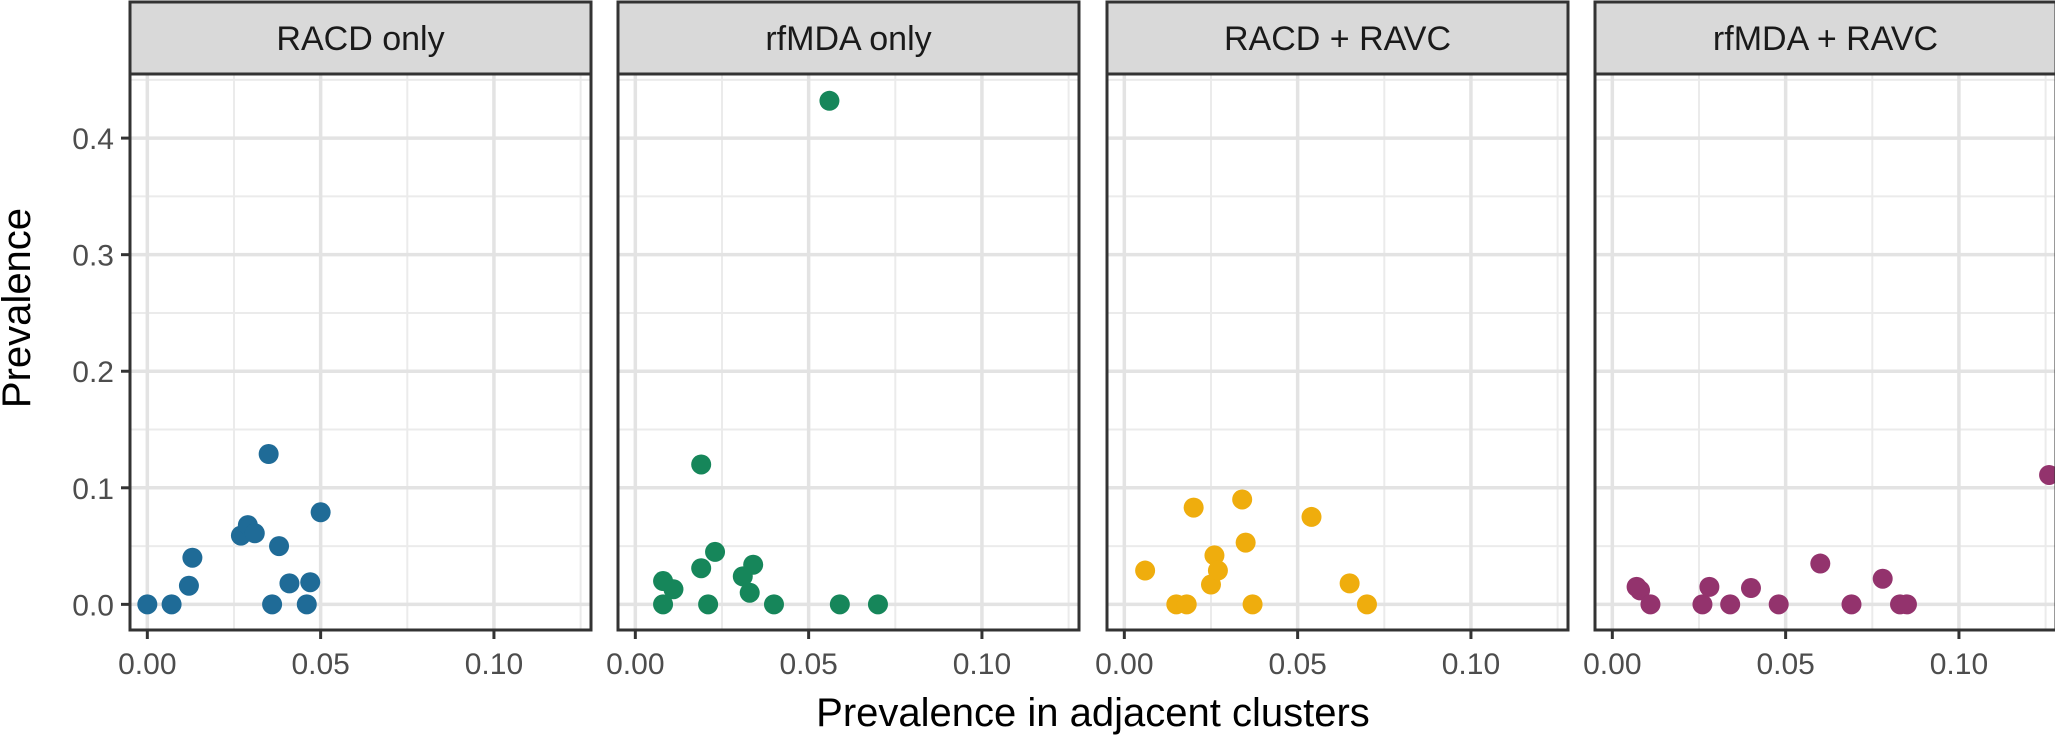 The width and height of the screenshot is (2055, 742). What do you see at coordinates (93, 139) in the screenshot?
I see `y-tick-label: 0.4` at bounding box center [93, 139].